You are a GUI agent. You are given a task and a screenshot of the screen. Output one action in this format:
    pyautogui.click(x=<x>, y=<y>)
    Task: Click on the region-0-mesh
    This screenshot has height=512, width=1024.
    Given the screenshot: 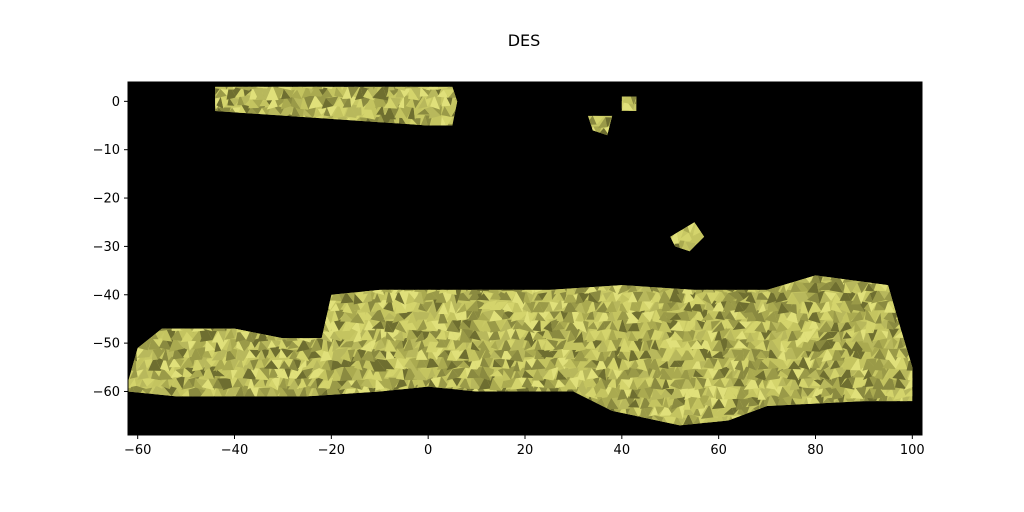 What is the action you would take?
    pyautogui.click(x=336, y=106)
    